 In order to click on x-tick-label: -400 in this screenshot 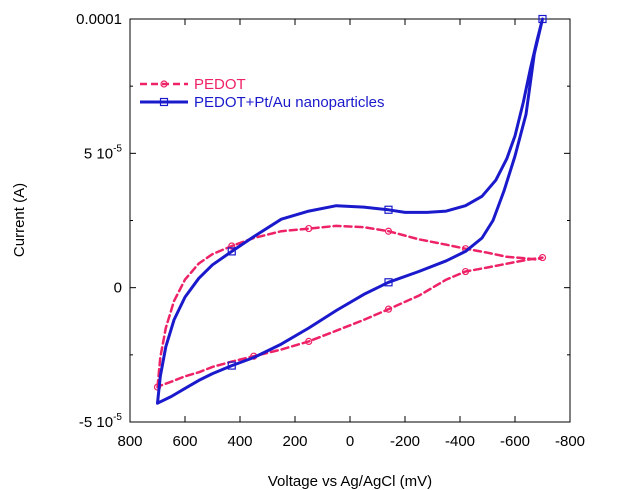, I will do `click(460, 441)`.